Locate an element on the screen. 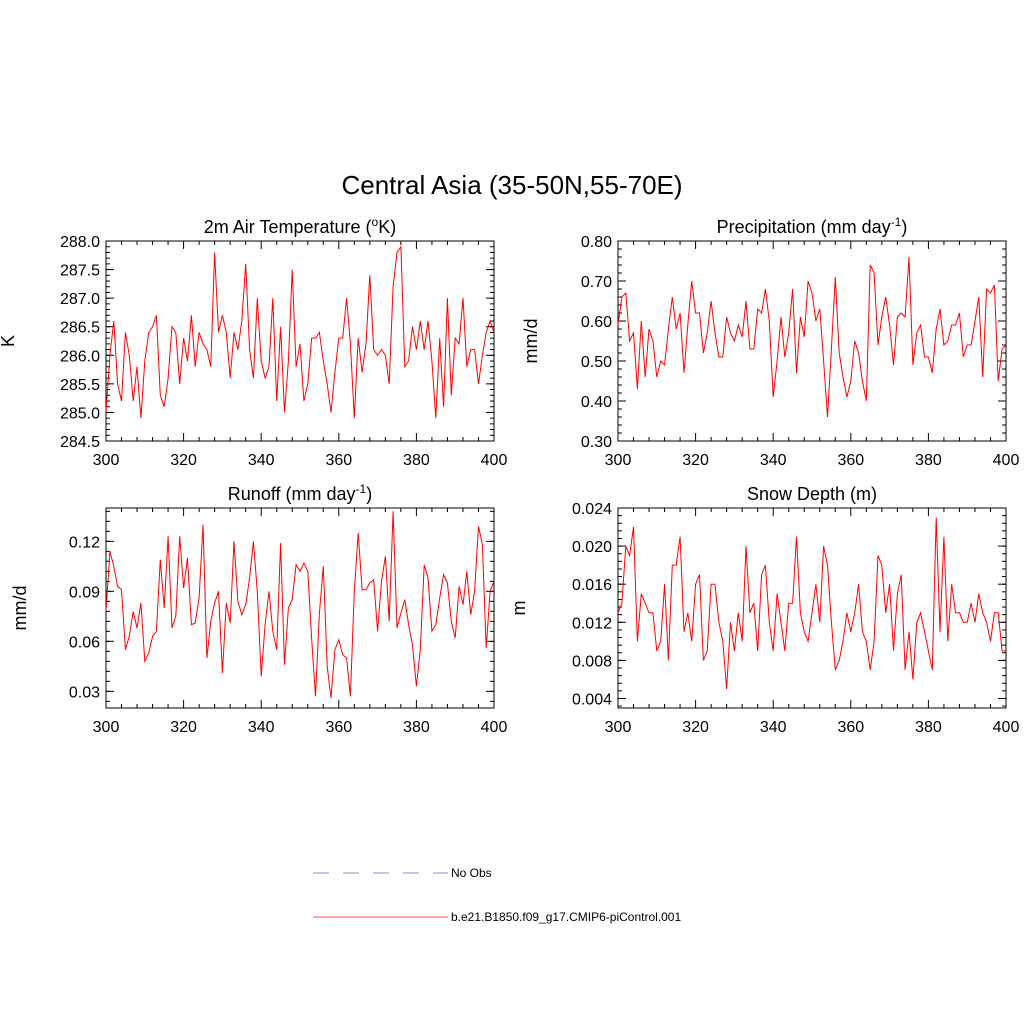  y-axis-label: K is located at coordinates (9, 341).